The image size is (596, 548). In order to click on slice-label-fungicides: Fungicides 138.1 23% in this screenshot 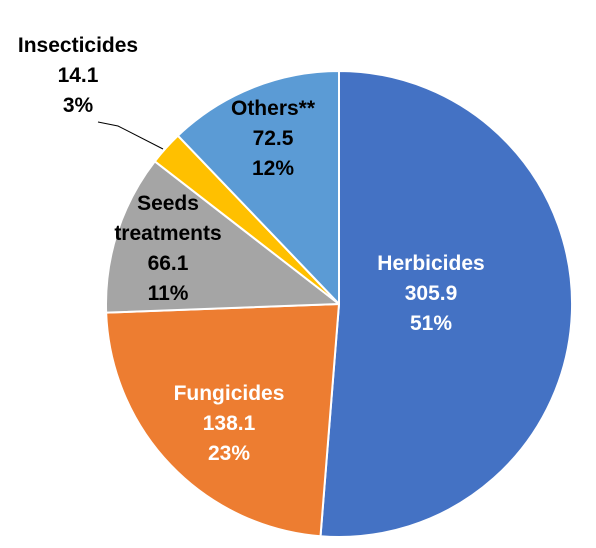, I will do `click(229, 423)`.